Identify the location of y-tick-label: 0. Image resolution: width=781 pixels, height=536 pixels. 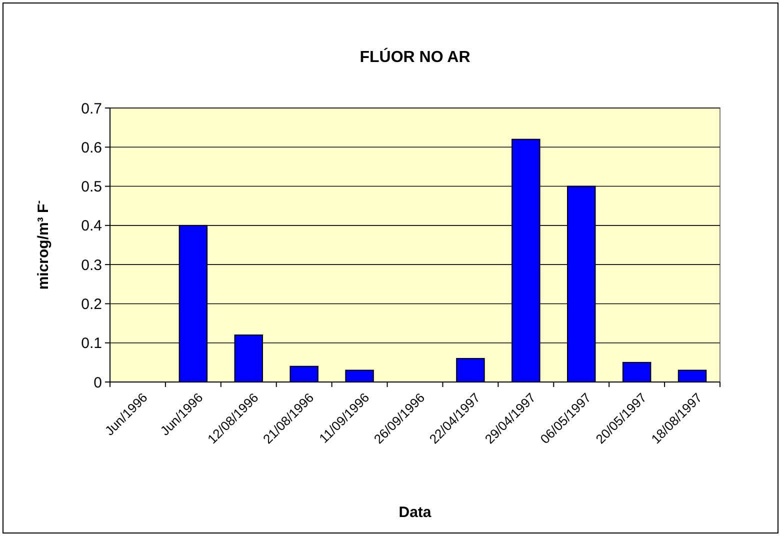
(98, 383).